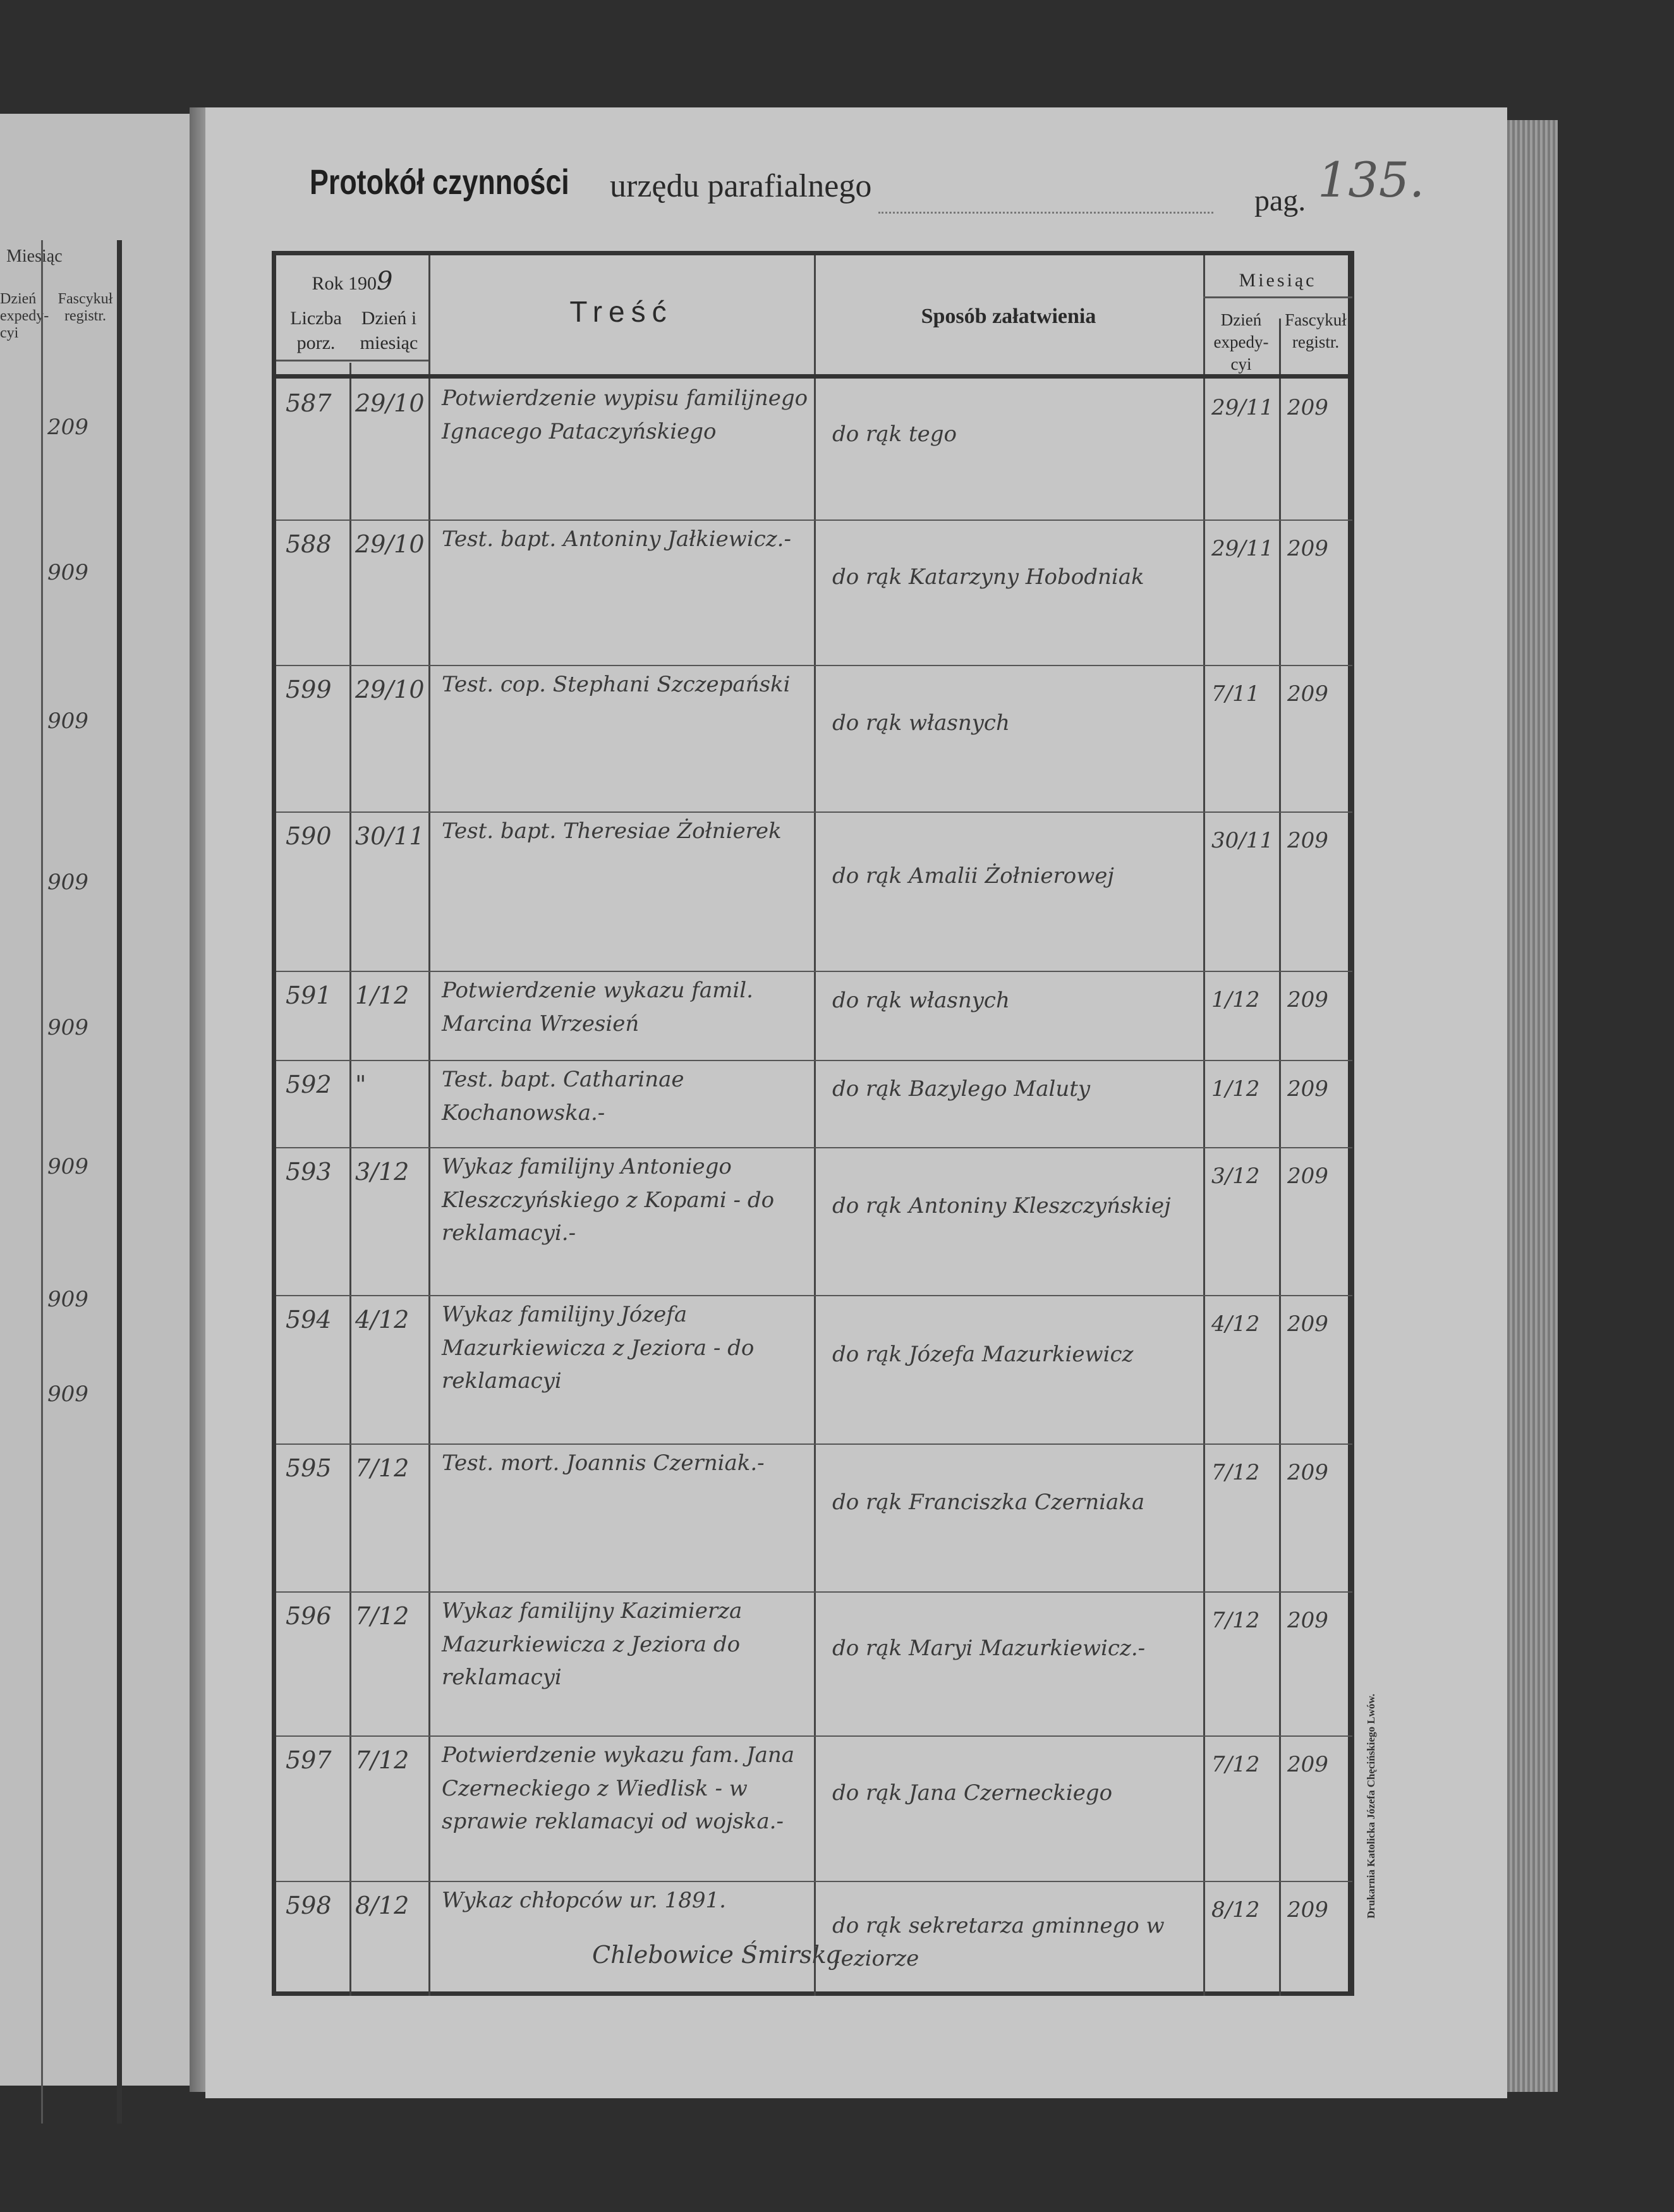  Describe the element at coordinates (563, 1096) in the screenshot. I see `entry-content: Test. bapt. Catharinae Kochanowska.-` at that location.